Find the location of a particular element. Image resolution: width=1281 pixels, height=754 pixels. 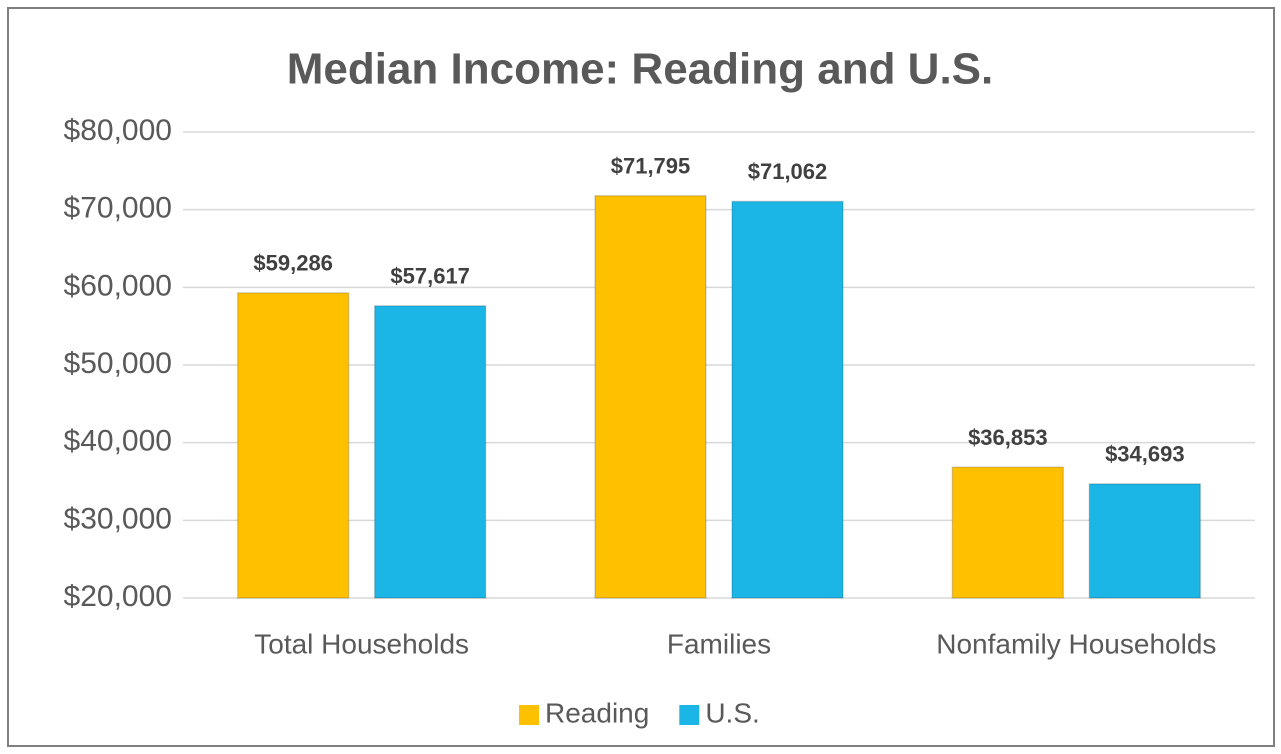

y-tick-label: $80,000 is located at coordinates (118, 130).